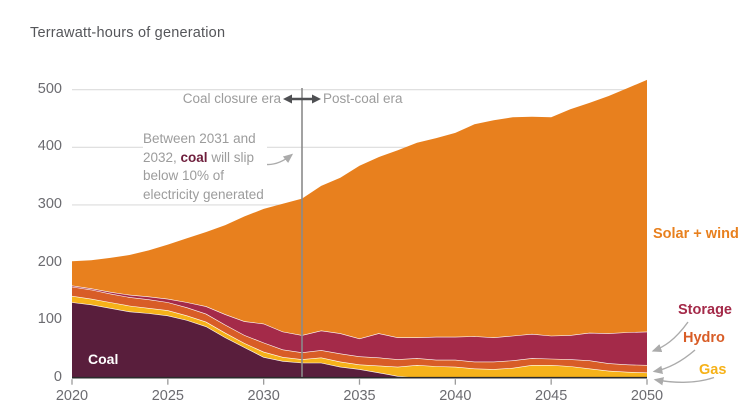 The height and width of the screenshot is (416, 754). I want to click on x-axis-tick-label: 2030, so click(263, 396).